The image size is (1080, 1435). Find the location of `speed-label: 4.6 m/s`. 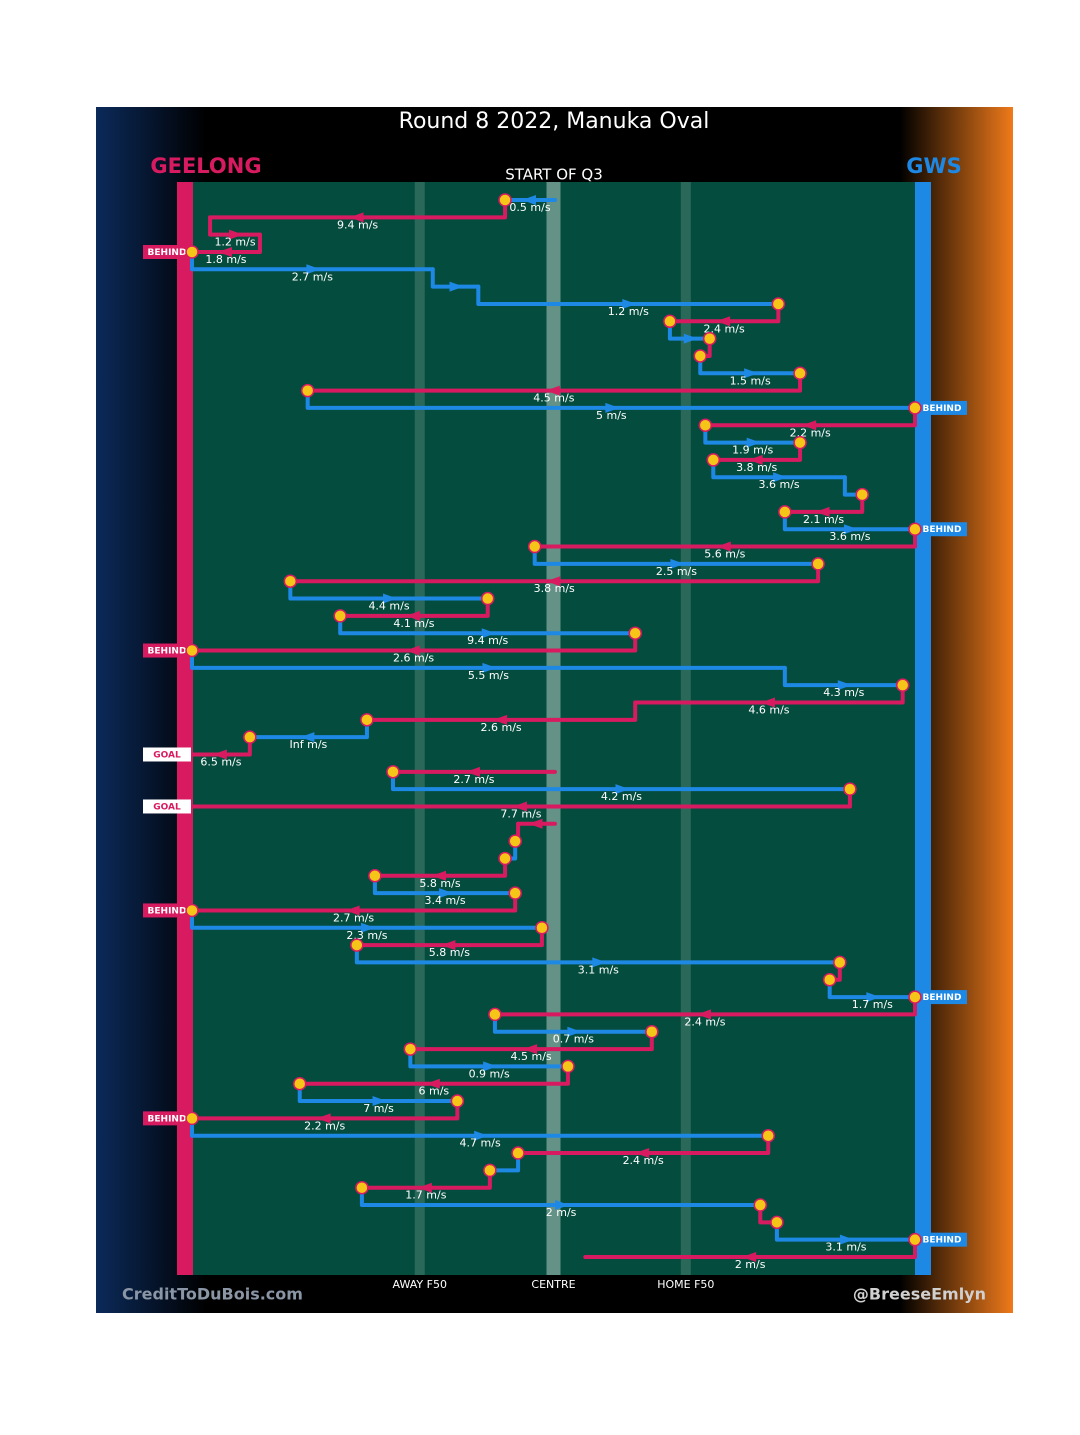

speed-label: 4.6 m/s is located at coordinates (768, 710).